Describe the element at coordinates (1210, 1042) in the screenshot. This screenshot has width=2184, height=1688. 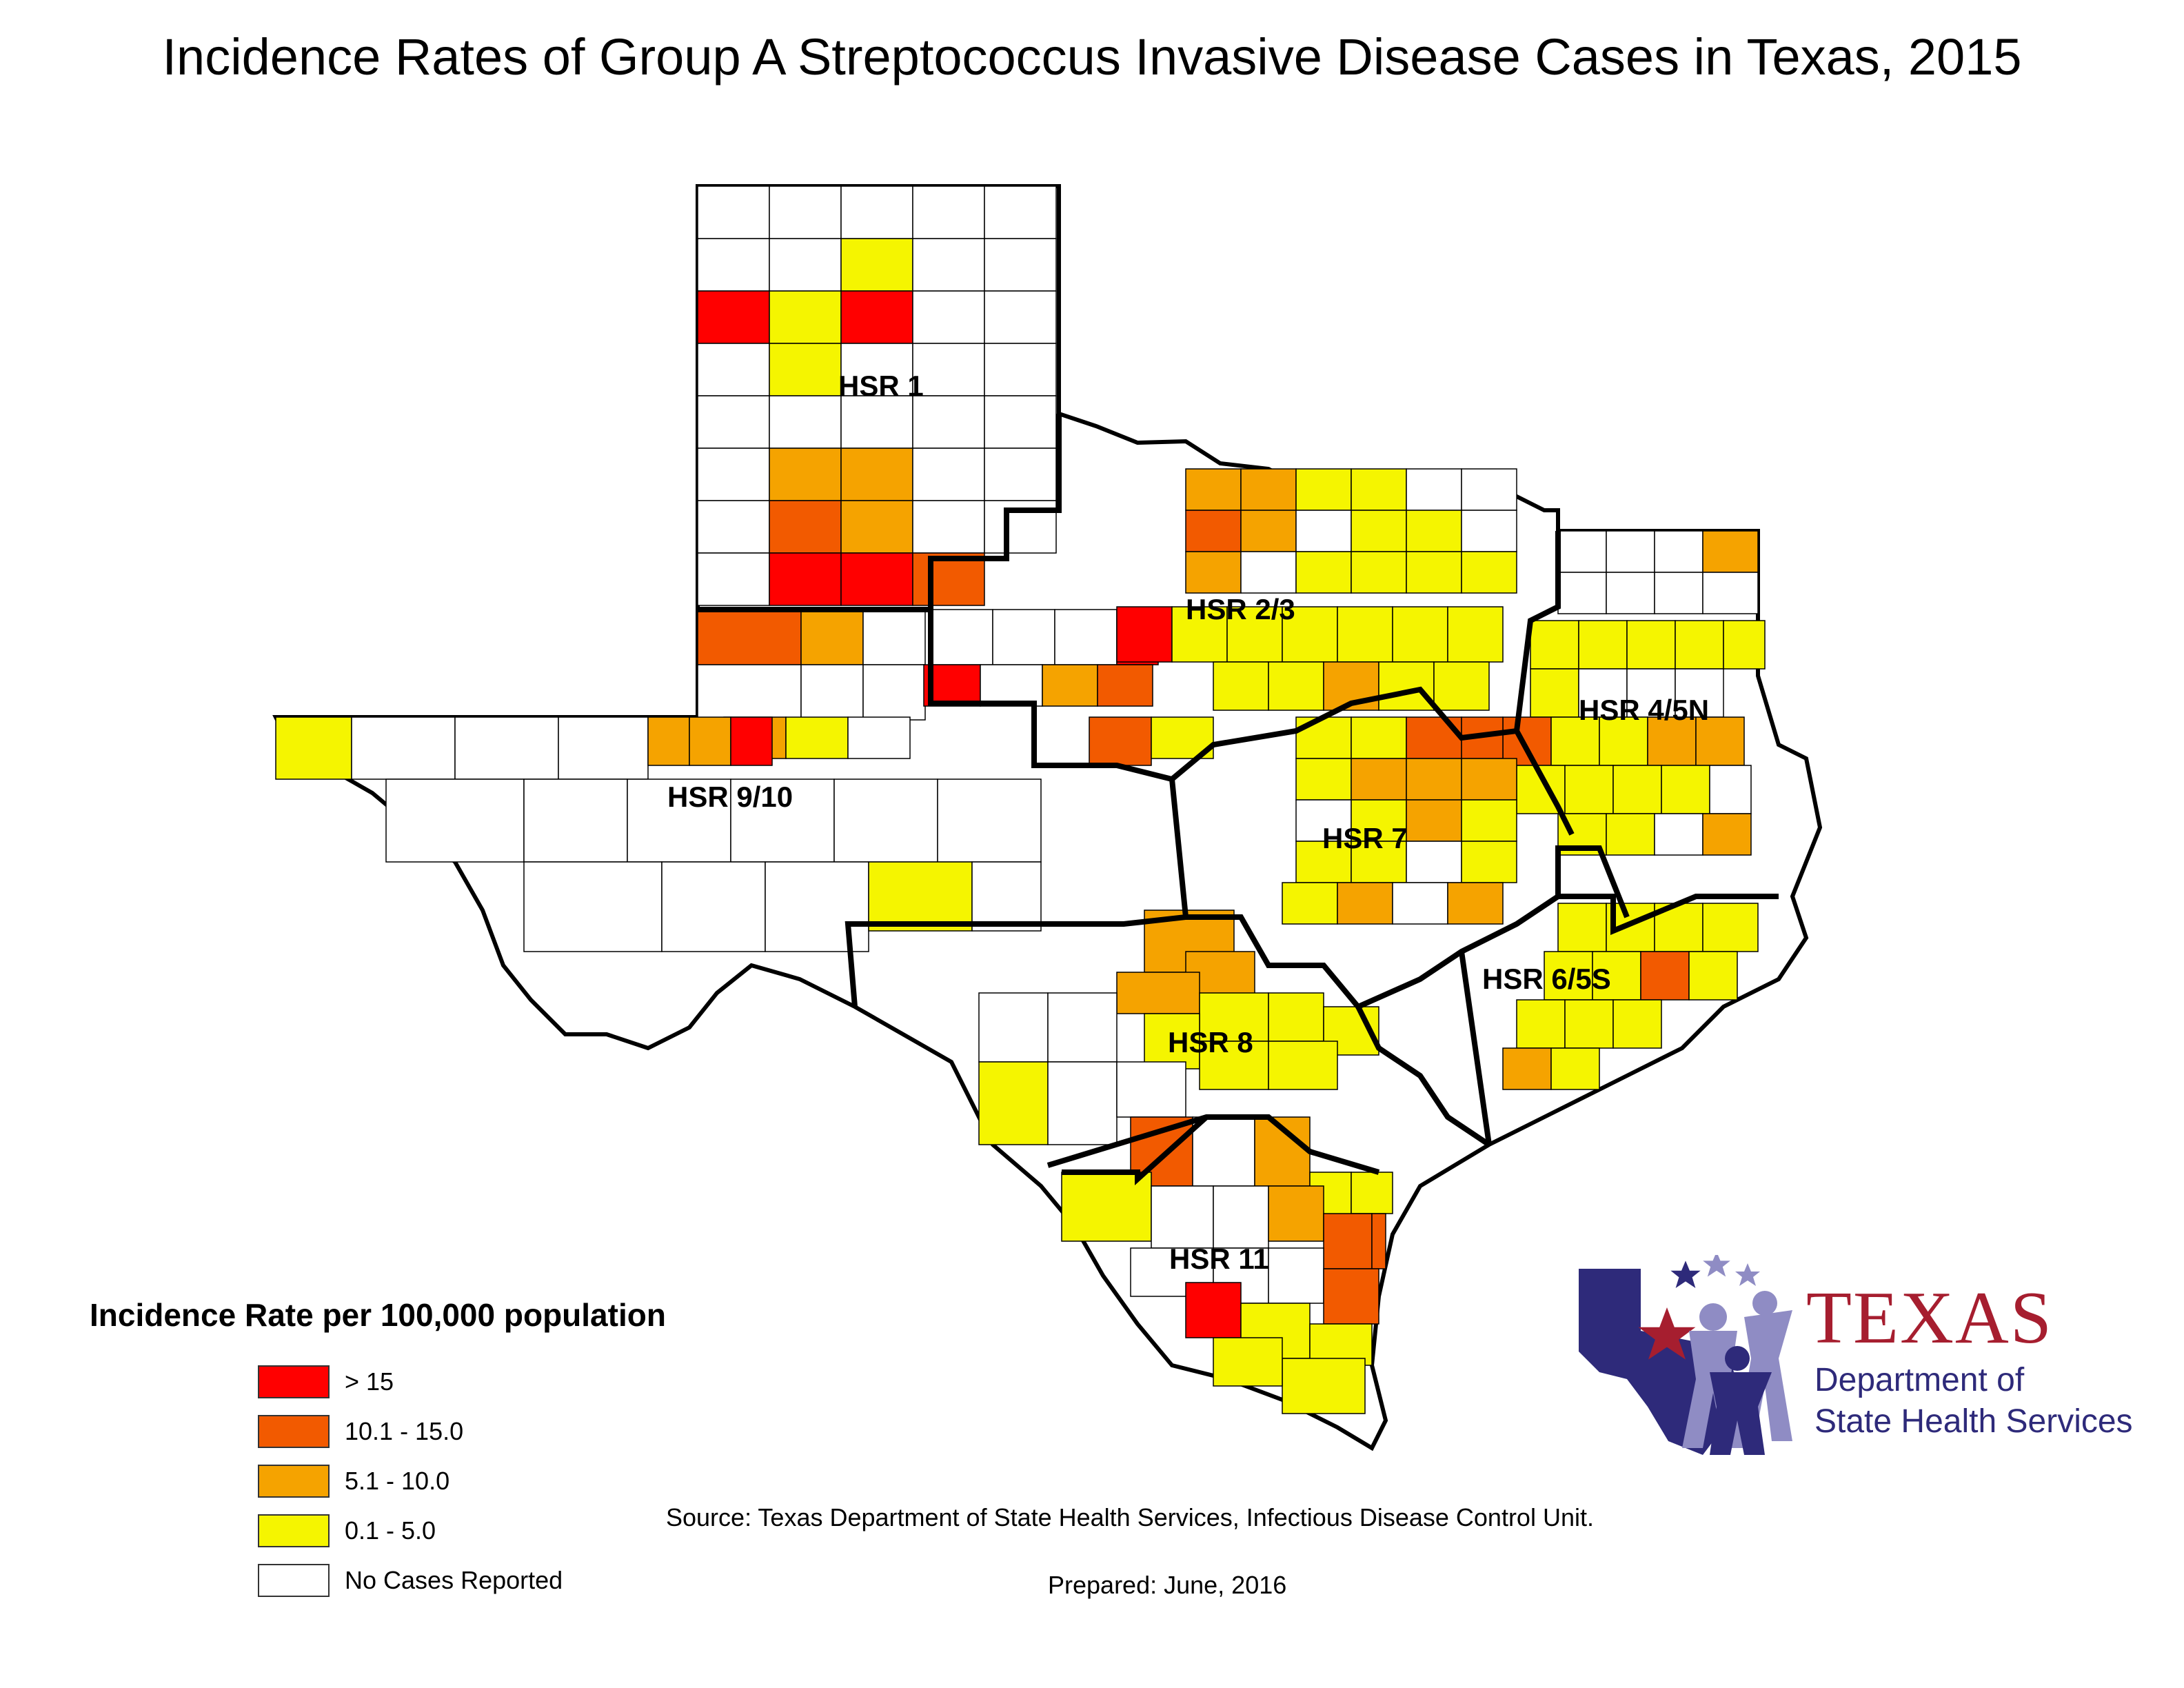
I see `region-label: HSR 8` at that location.